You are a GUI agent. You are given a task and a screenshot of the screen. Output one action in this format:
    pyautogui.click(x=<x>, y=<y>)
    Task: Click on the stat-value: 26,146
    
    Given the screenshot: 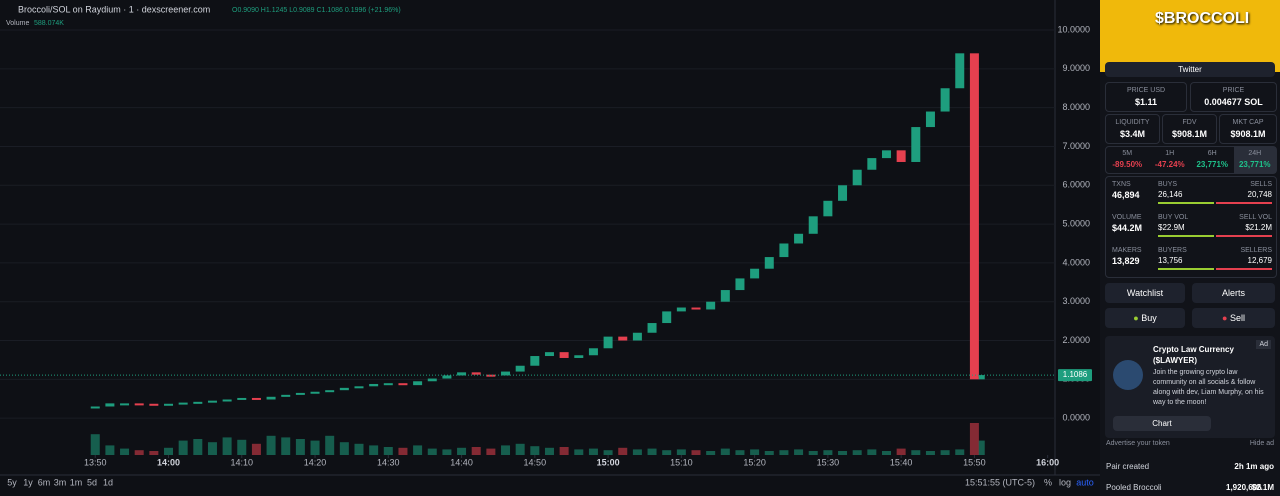 What is the action you would take?
    pyautogui.click(x=1170, y=194)
    